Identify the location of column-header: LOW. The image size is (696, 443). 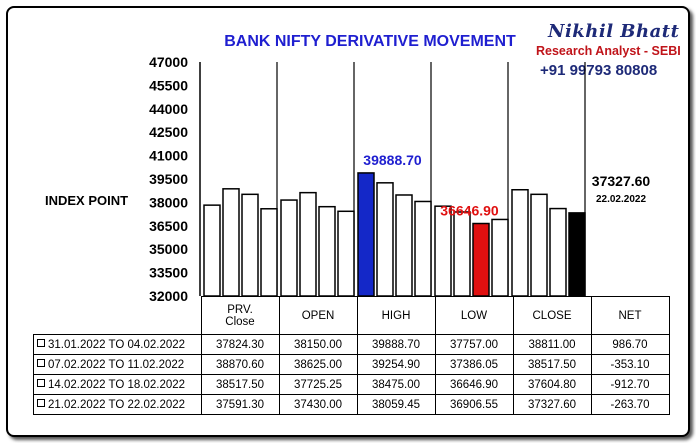
(474, 315).